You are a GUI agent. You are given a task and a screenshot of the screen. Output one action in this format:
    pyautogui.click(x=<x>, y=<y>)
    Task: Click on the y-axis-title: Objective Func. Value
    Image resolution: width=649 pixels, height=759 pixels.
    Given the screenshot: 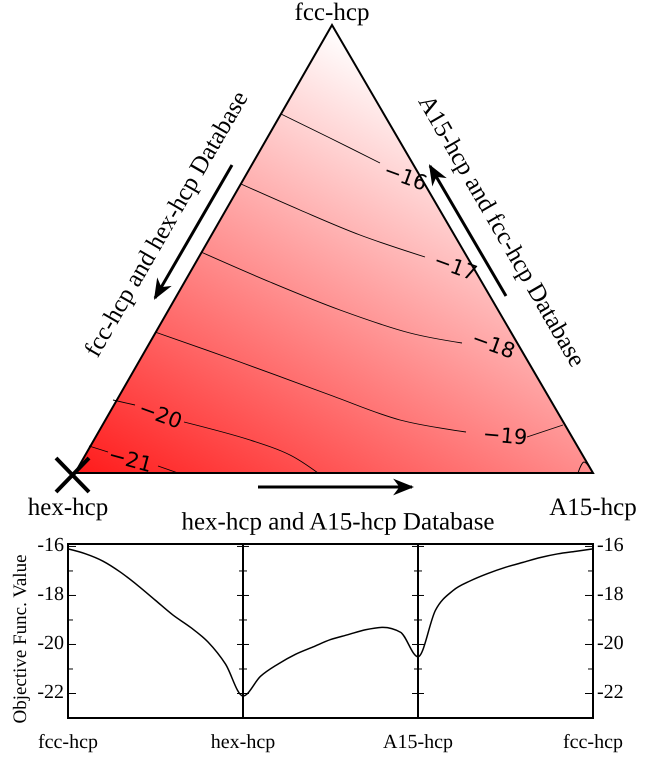 What is the action you would take?
    pyautogui.click(x=20, y=639)
    